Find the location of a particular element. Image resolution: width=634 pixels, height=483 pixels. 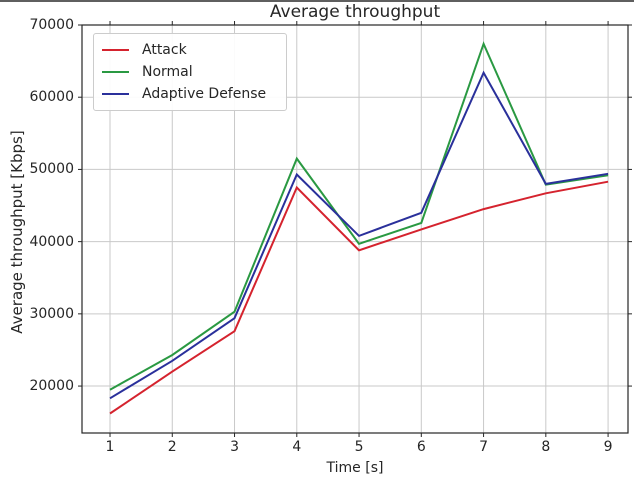

legend-item-normal: Normal is located at coordinates (190, 72).